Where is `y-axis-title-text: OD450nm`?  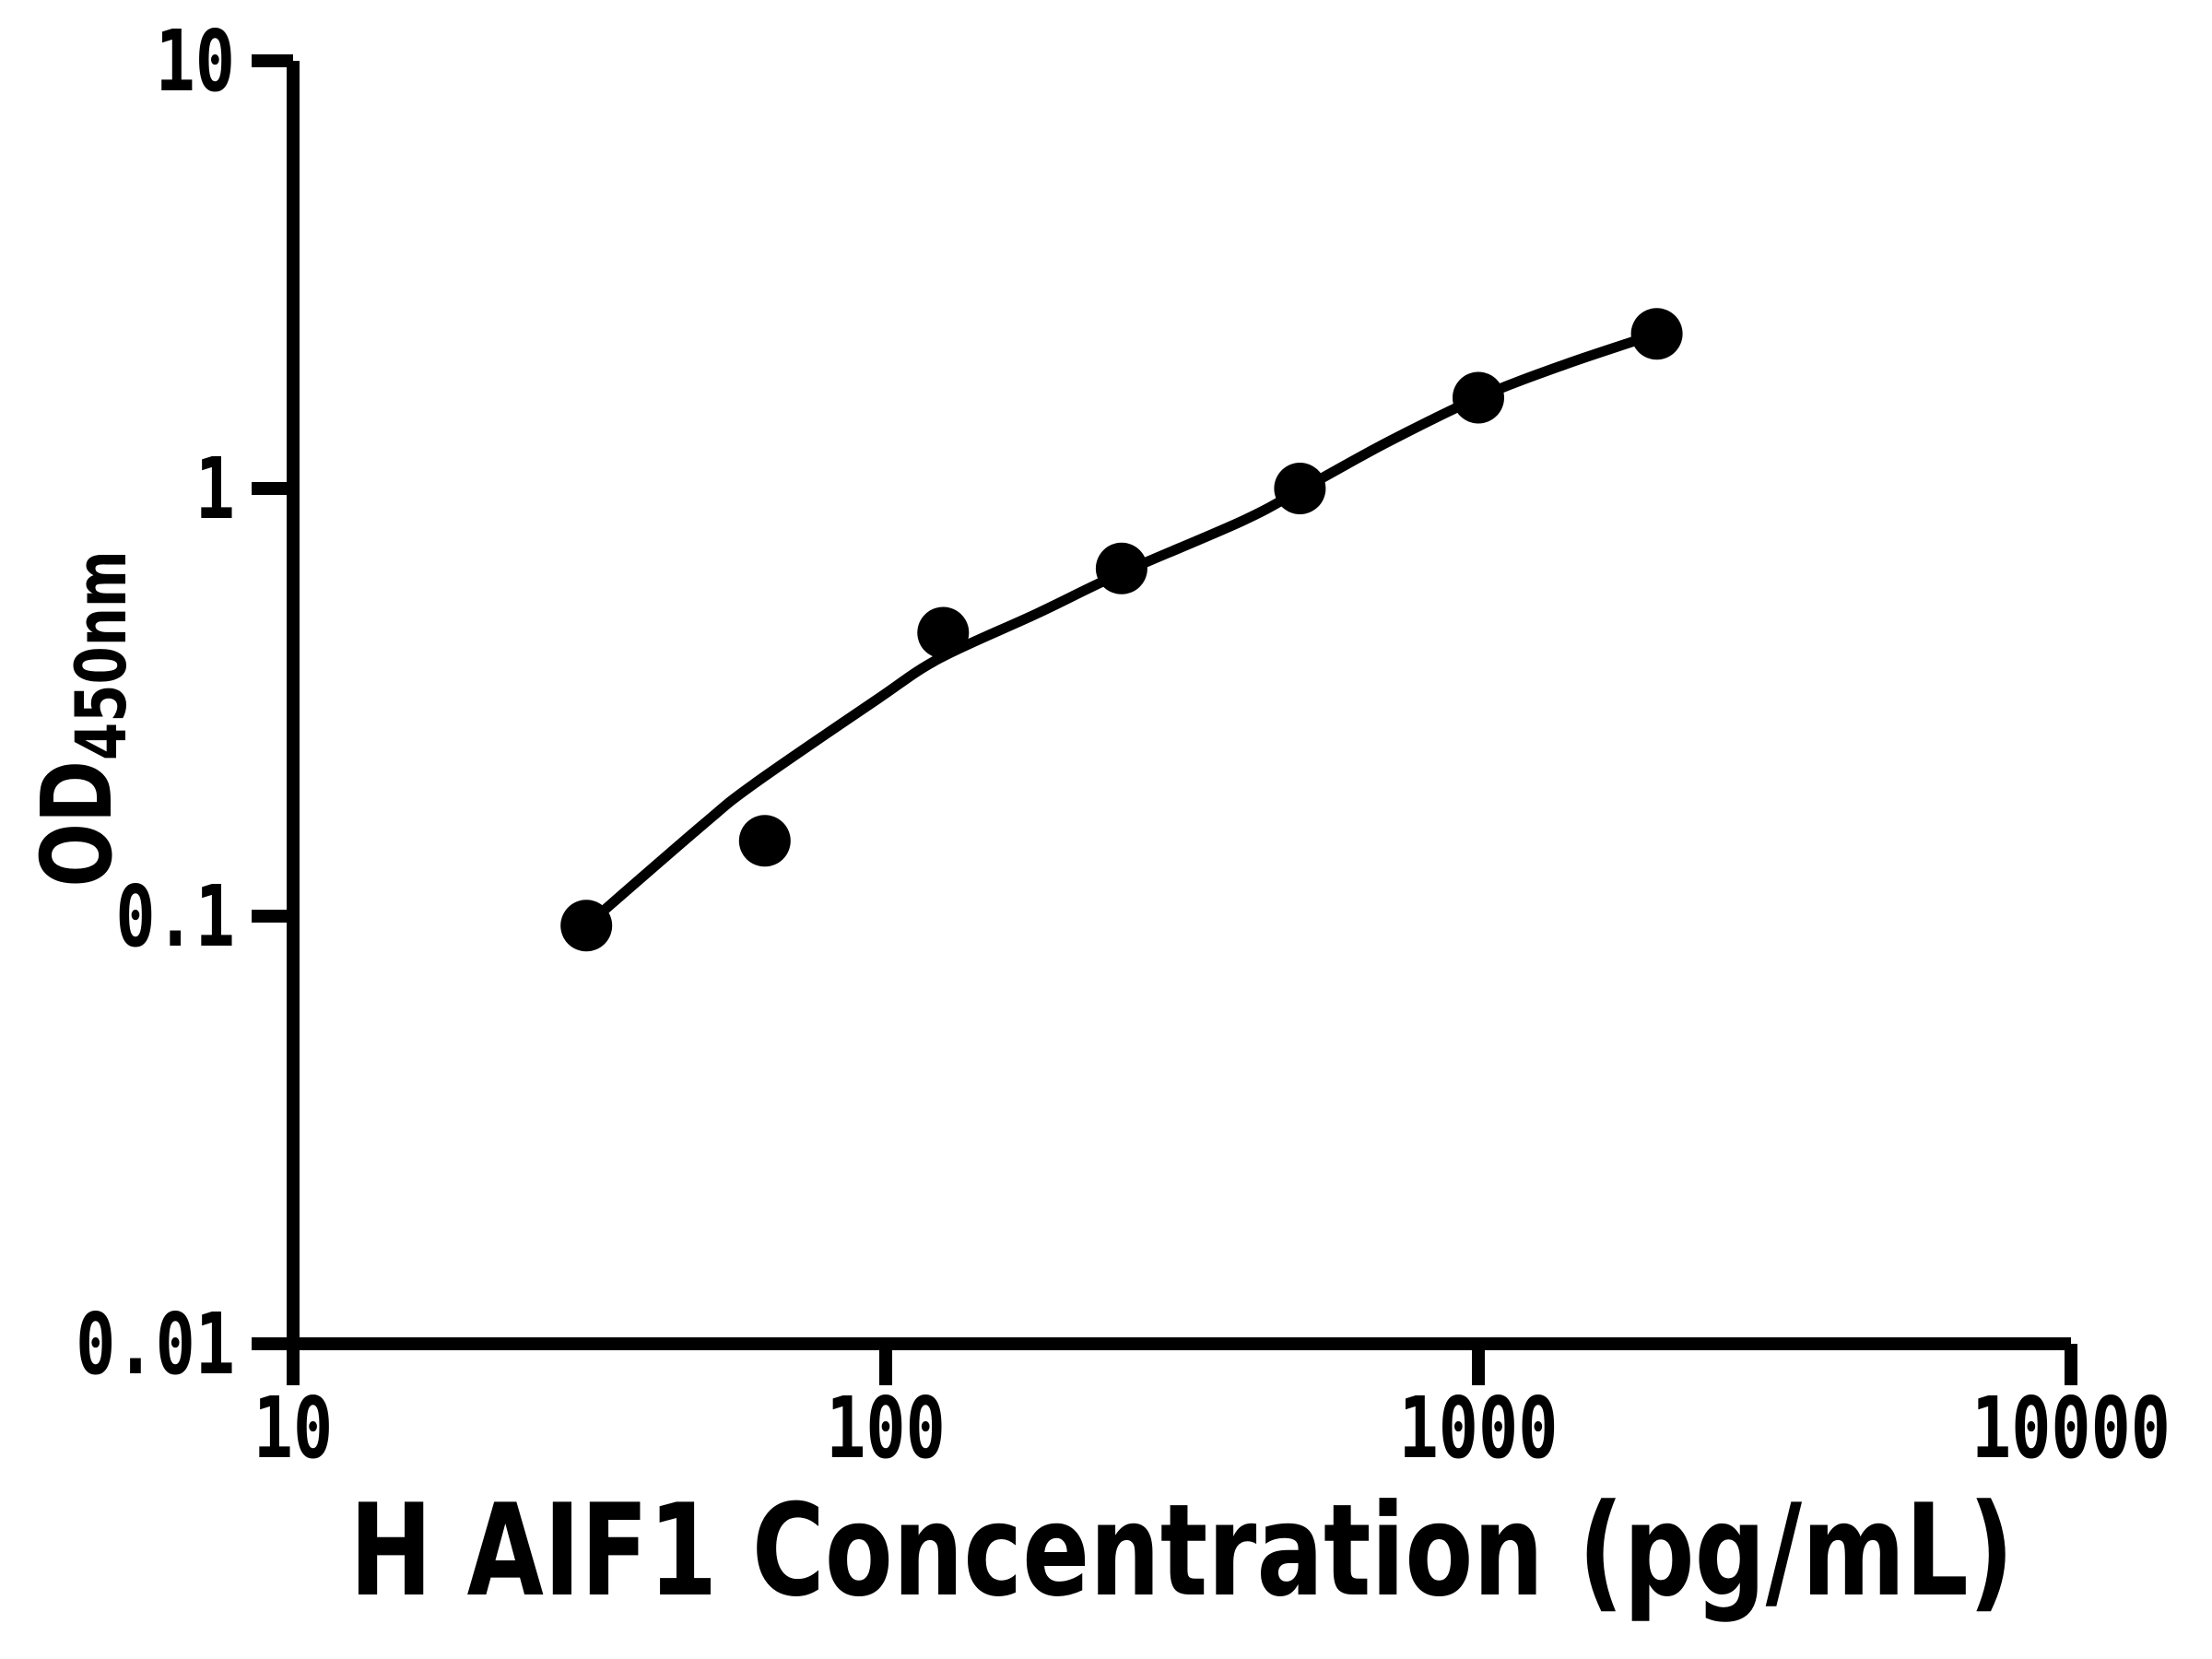 y-axis-title-text: OD450nm is located at coordinates (82, 718).